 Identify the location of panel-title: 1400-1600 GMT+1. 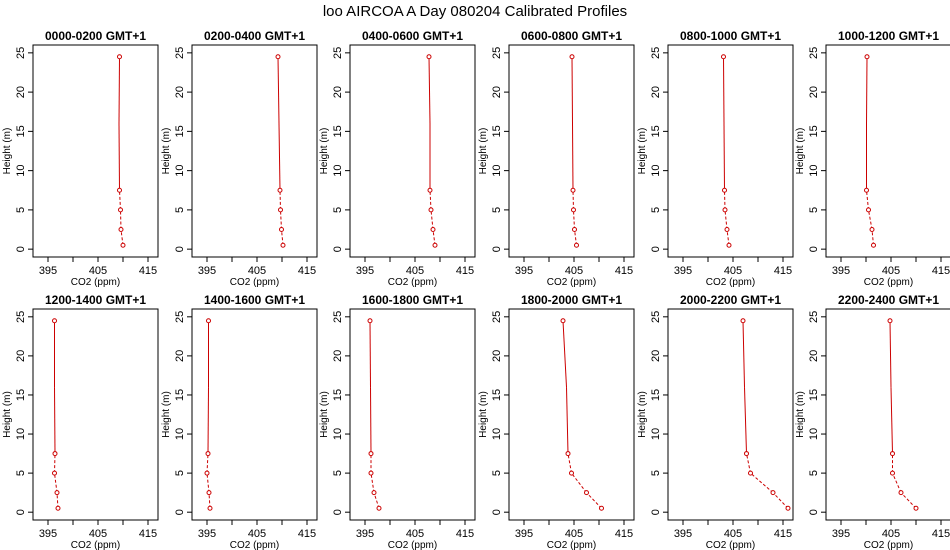
(254, 300).